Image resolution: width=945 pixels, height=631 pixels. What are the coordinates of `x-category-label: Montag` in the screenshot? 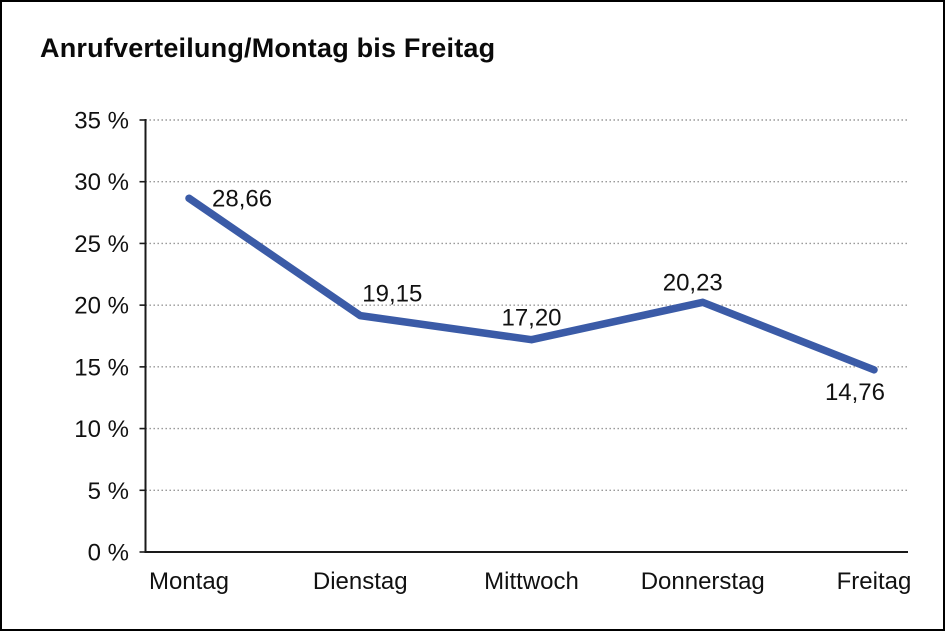 It's located at (189, 581).